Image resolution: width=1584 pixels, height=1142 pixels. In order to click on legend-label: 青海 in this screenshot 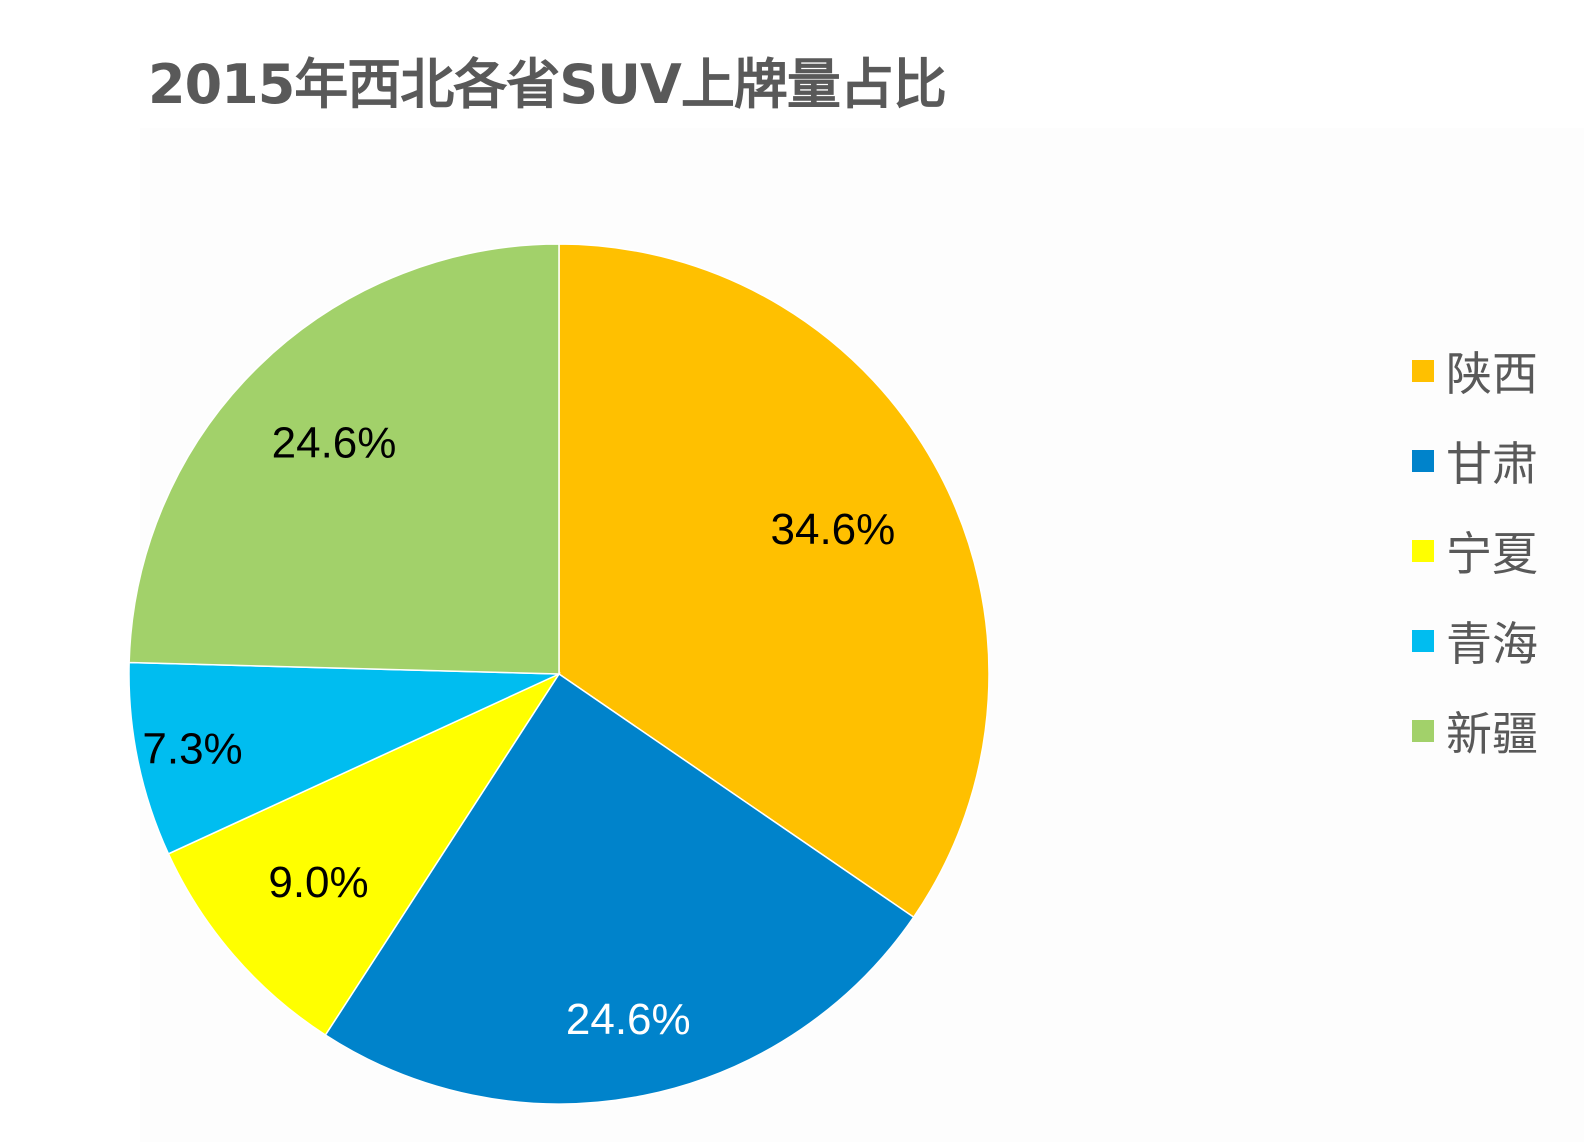, I will do `click(1492, 644)`.